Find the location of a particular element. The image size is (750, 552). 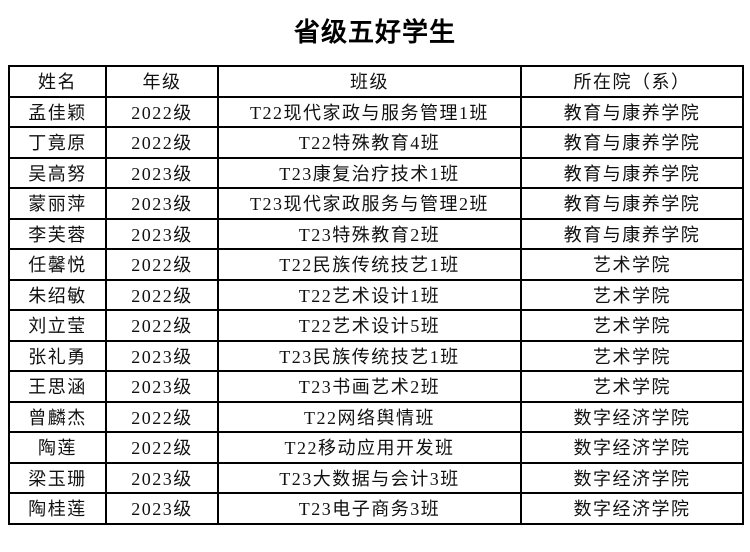

table-cell: 李芙蓉 is located at coordinates (57, 233).